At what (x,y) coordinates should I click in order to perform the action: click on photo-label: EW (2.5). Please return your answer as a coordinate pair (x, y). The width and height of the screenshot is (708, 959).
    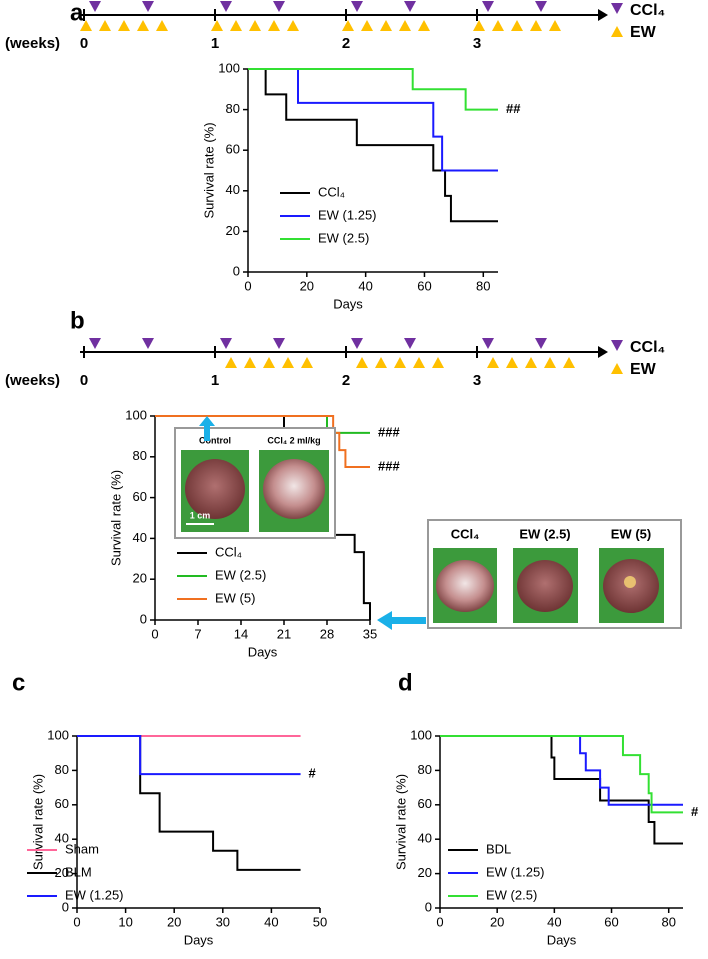
    Looking at the image, I should click on (544, 533).